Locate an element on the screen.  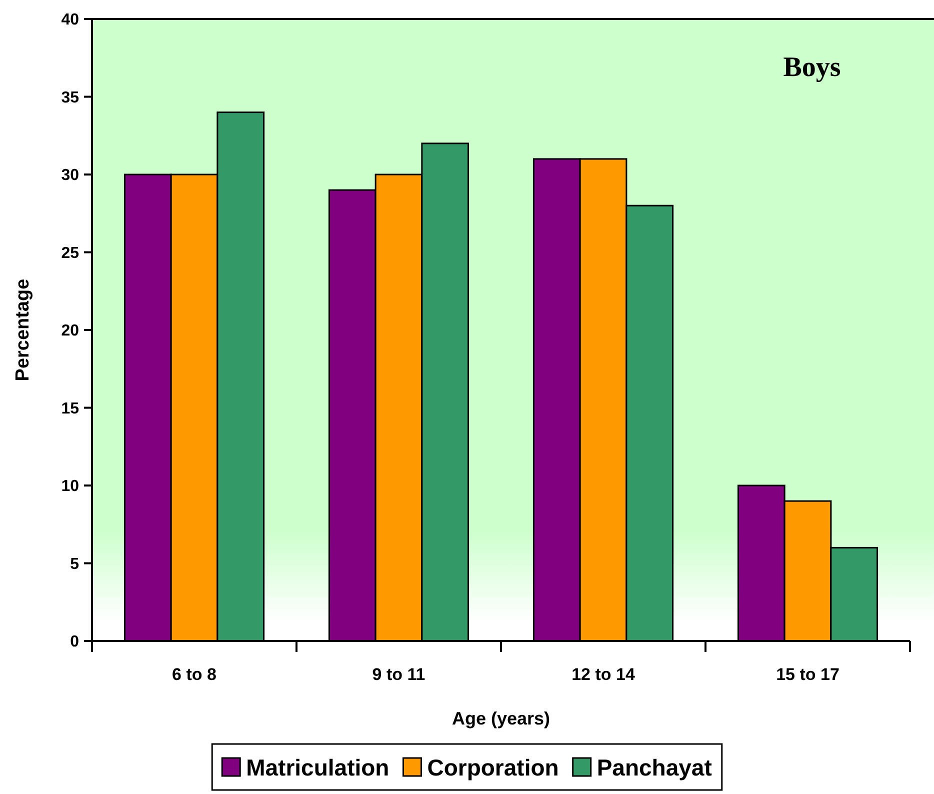
y-tick-label: 20 is located at coordinates (70, 331).